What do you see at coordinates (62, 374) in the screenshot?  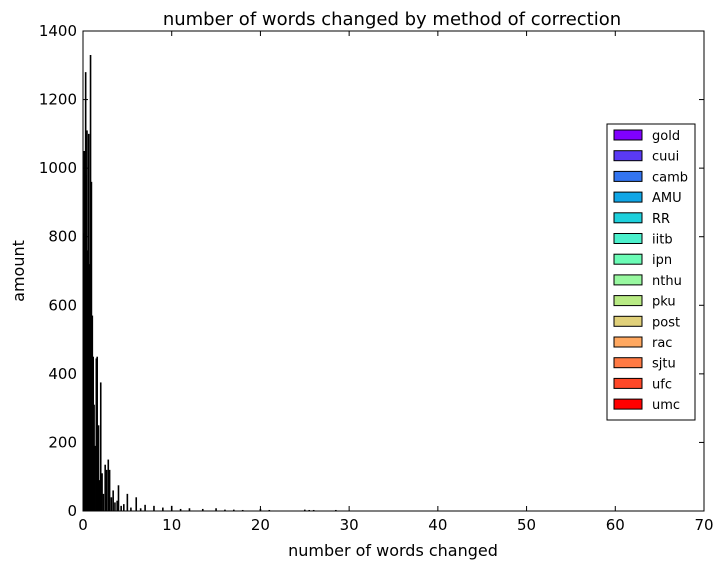 I see `y-tick-label: 400` at bounding box center [62, 374].